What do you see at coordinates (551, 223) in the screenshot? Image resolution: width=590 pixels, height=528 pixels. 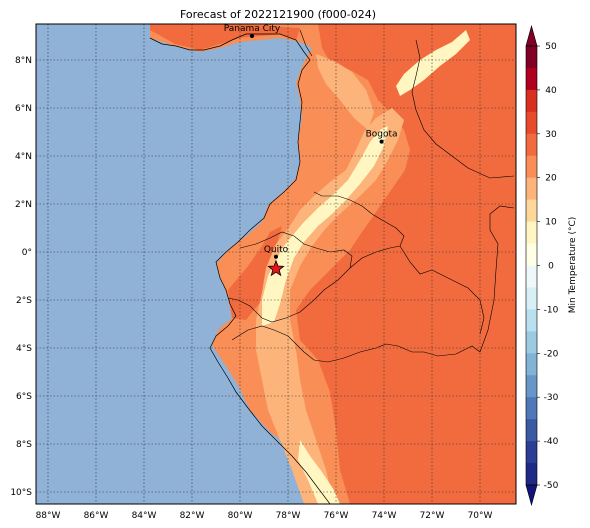 I see `colorbar-tick-label: 10` at bounding box center [551, 223].